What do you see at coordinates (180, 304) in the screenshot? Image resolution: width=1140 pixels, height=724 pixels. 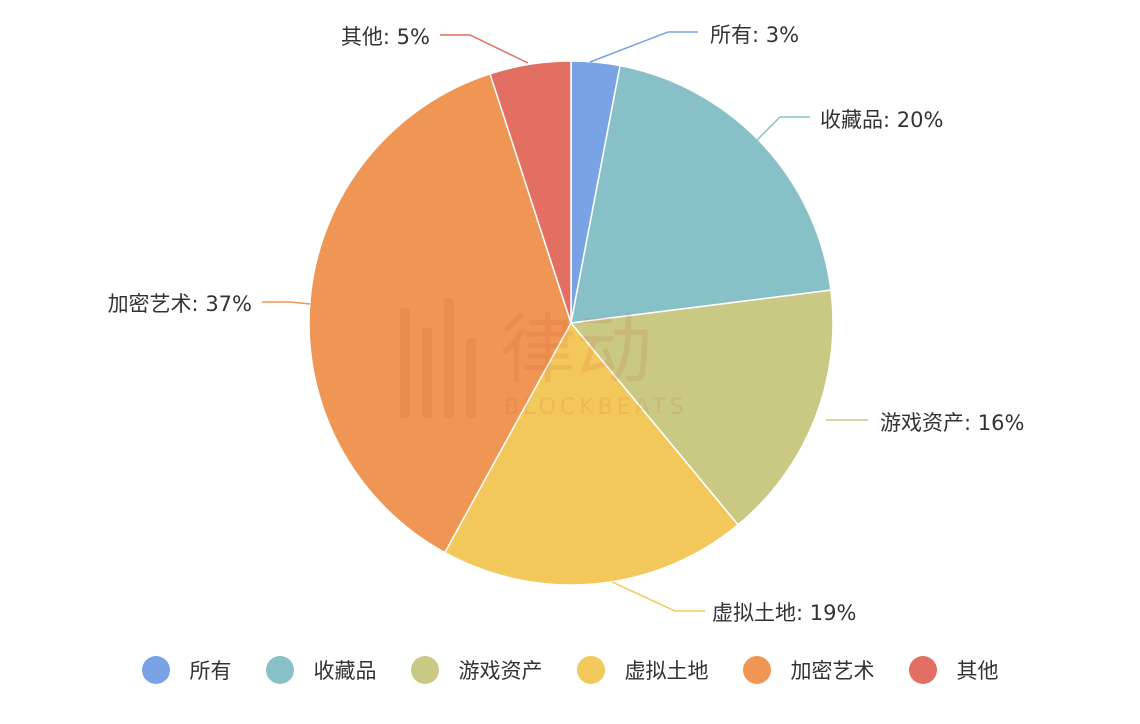 I see `slice-label-4: 加密艺术: 37%` at bounding box center [180, 304].